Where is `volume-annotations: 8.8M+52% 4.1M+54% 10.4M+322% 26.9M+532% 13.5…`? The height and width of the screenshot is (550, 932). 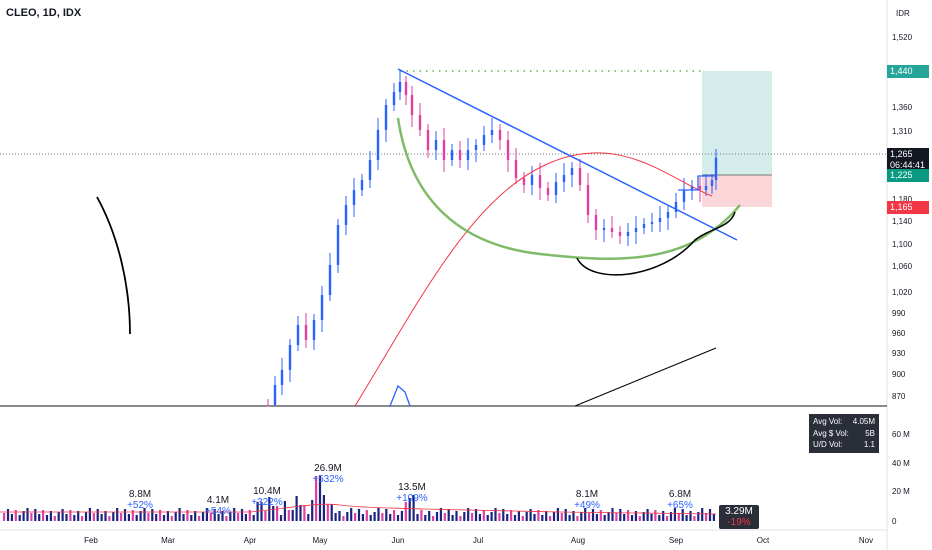
volume-annotations: 8.8M+52% 4.1M+54% 10.4M+322% 26.9M+532% 13.5… is located at coordinates (410, 490).